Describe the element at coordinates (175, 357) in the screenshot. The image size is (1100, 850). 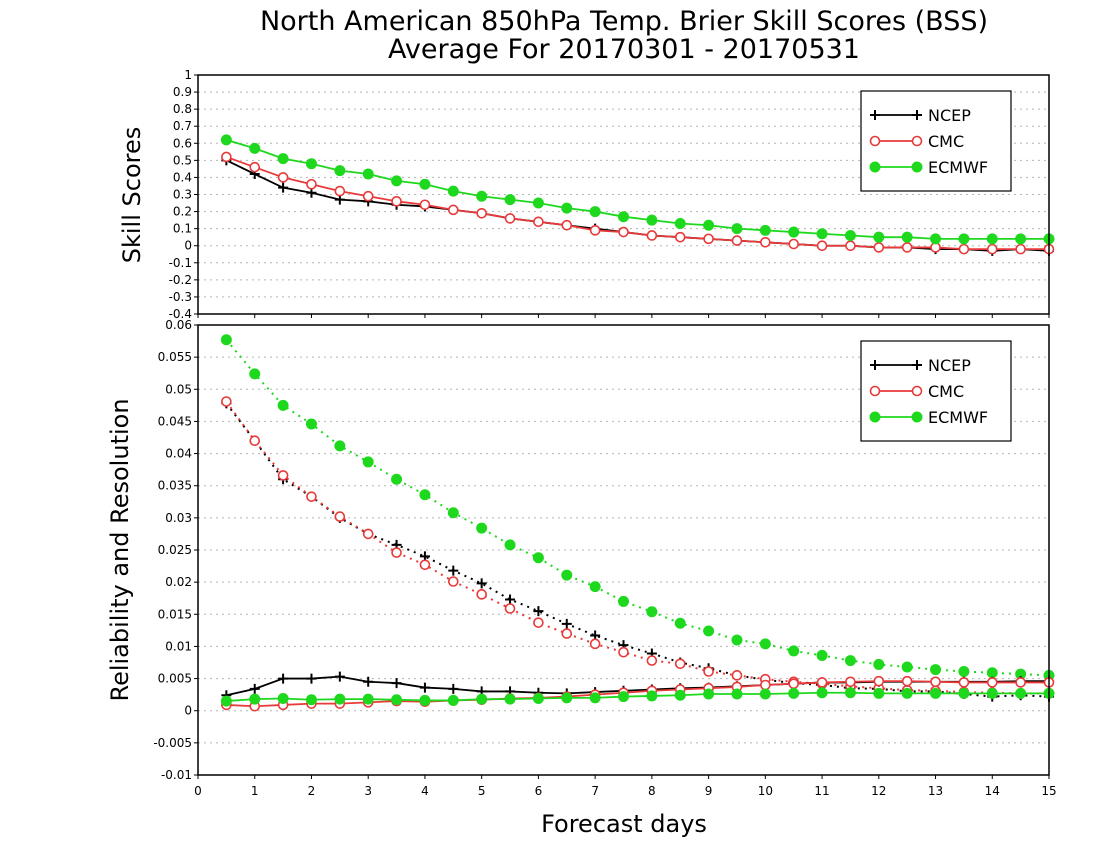
I see `y-tick-label: 0.055` at that location.